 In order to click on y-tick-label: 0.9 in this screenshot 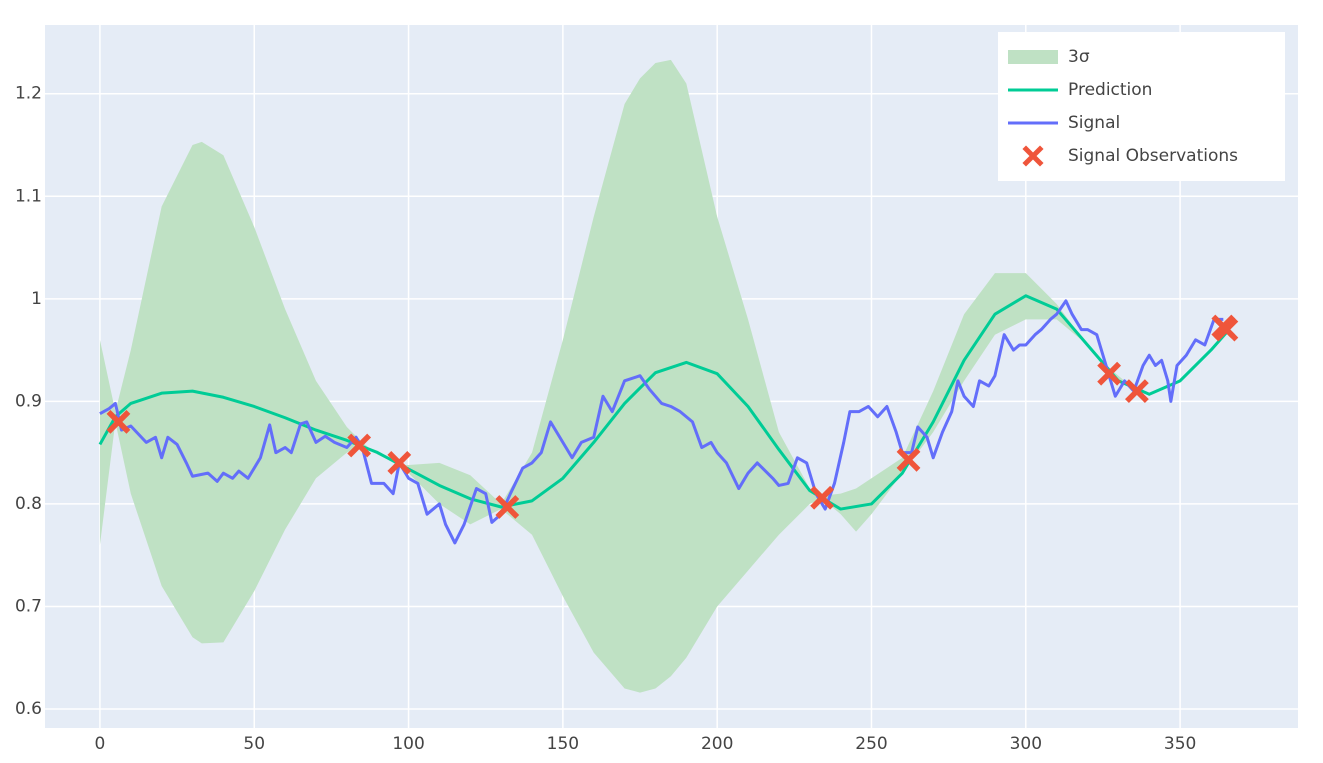, I will do `click(28, 401)`.